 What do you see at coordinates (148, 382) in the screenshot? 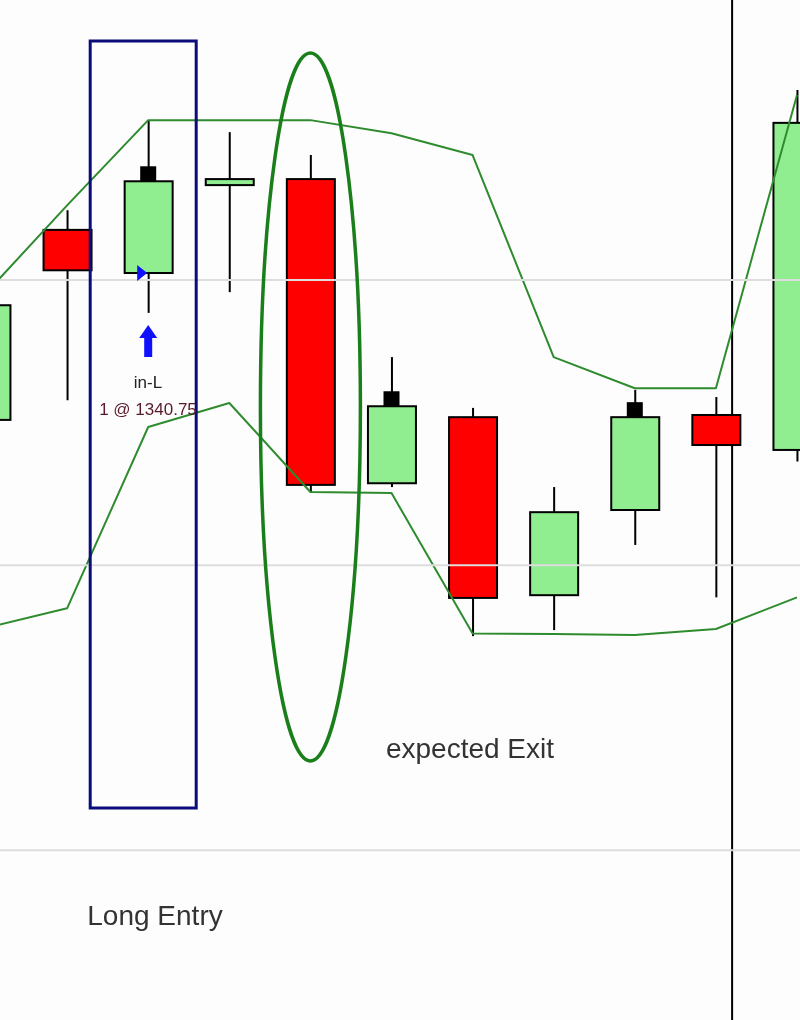
I see `annotation: in-L` at bounding box center [148, 382].